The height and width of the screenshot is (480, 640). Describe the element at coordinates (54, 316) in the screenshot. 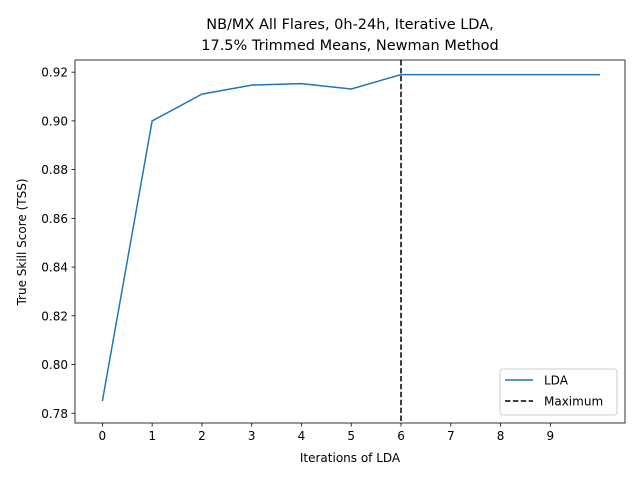

I see `y-tick-label: 0.82` at that location.